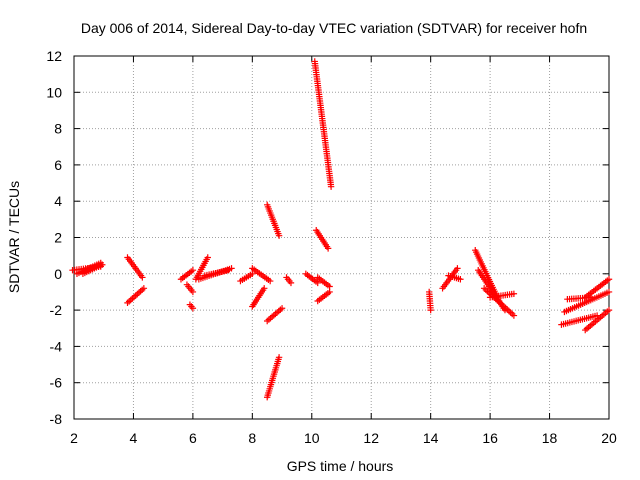 This screenshot has height=480, width=640. Describe the element at coordinates (56, 346) in the screenshot. I see `y-tick-label: -4` at that location.